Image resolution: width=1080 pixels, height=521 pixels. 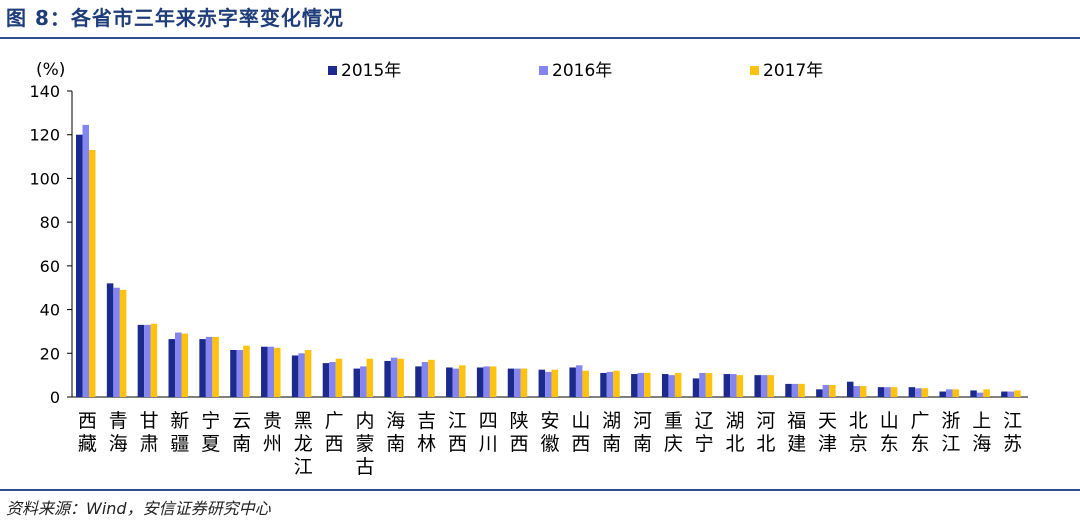 I want to click on x-category-label: 湖南, so click(x=611, y=432).